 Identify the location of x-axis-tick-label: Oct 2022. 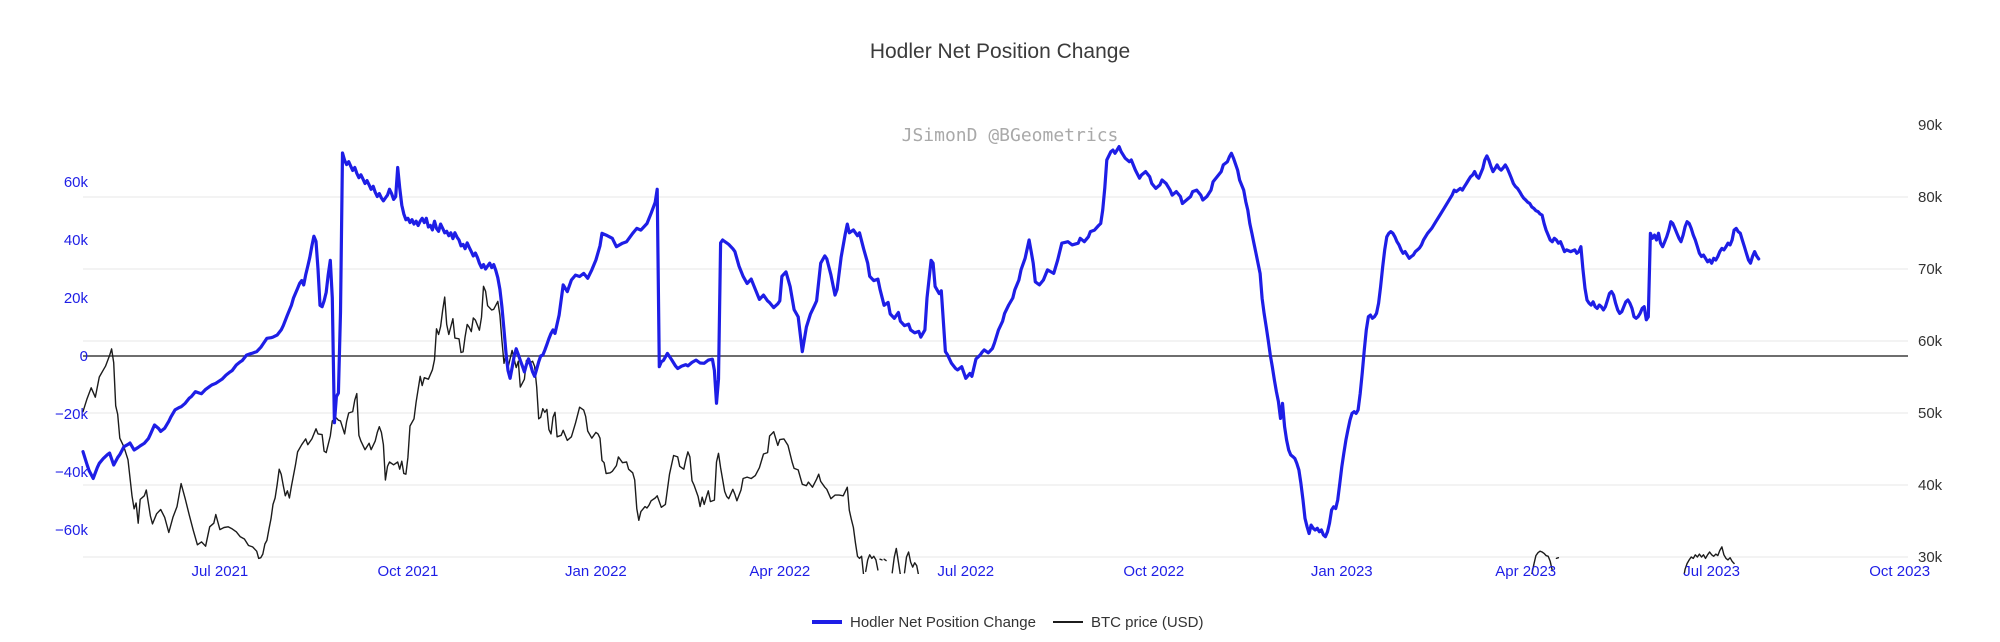
(1153, 571).